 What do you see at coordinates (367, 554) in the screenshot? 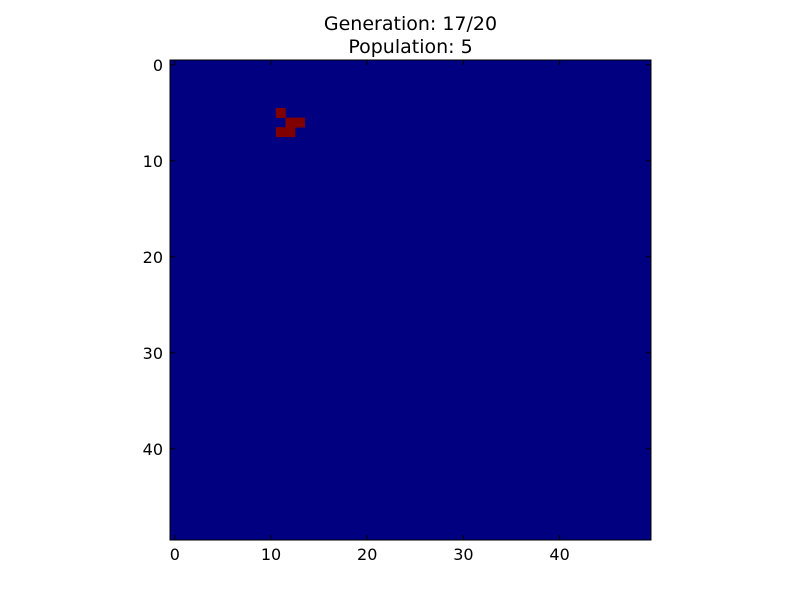
I see `x-tick-label: 20` at bounding box center [367, 554].